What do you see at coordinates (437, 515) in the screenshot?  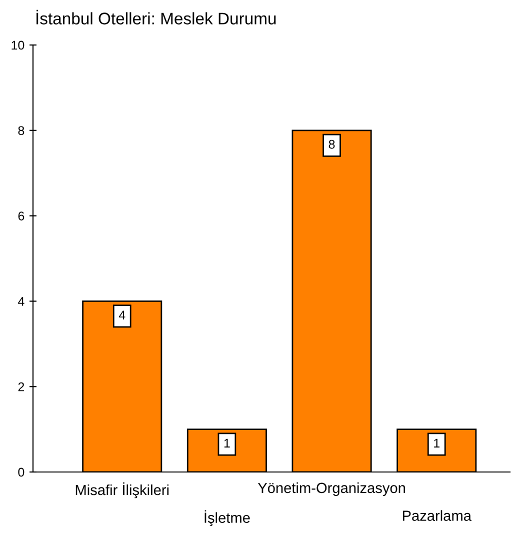 I see `x-tick-label: Pazarlama` at bounding box center [437, 515].